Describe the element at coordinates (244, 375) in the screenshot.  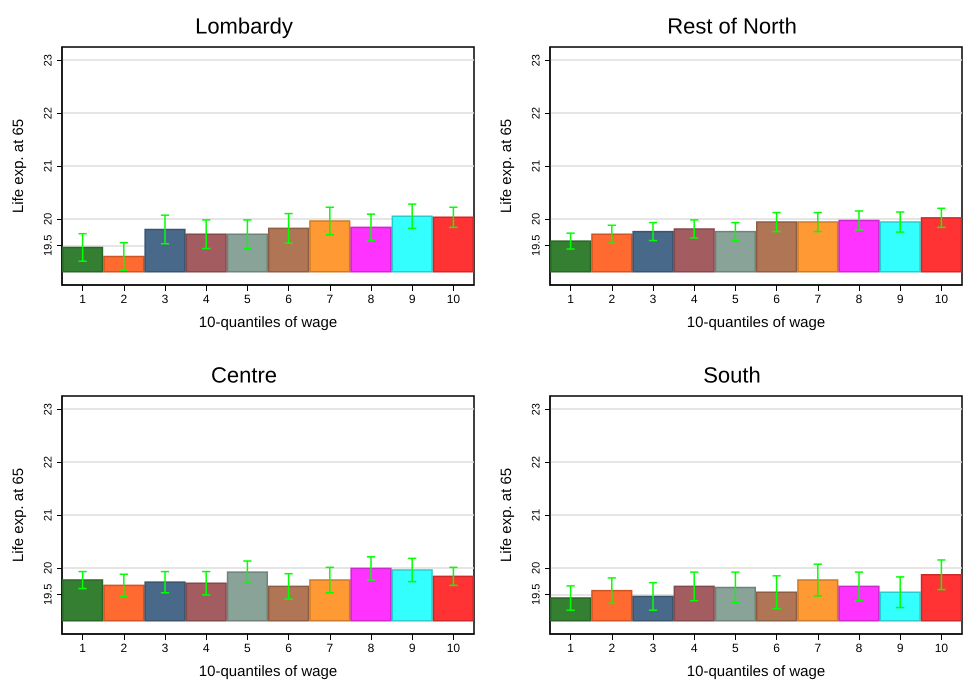
I see `chart-title: Centre` at that location.